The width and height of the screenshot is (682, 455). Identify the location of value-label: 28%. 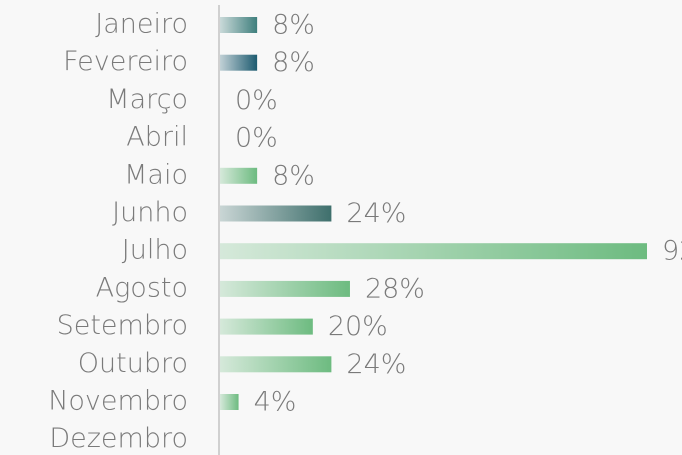
(395, 288).